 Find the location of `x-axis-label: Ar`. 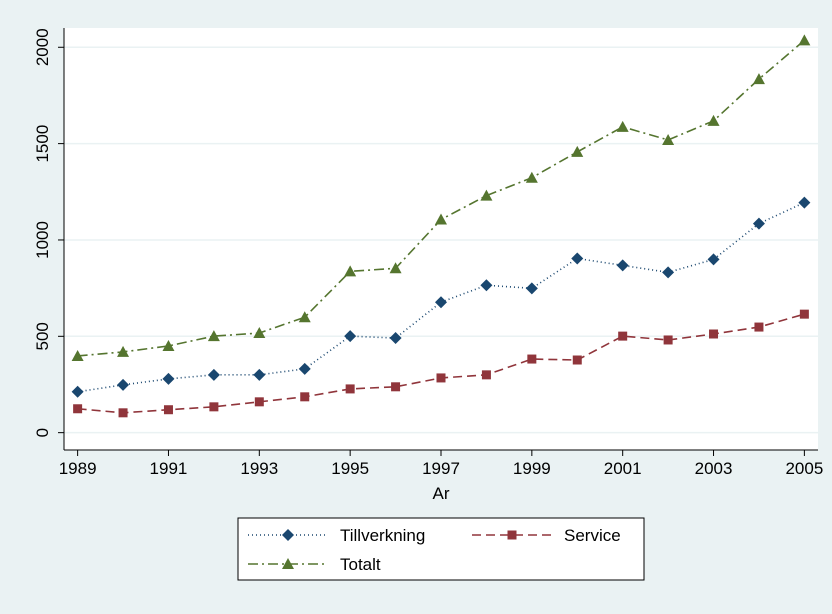

x-axis-label: Ar is located at coordinates (441, 493).